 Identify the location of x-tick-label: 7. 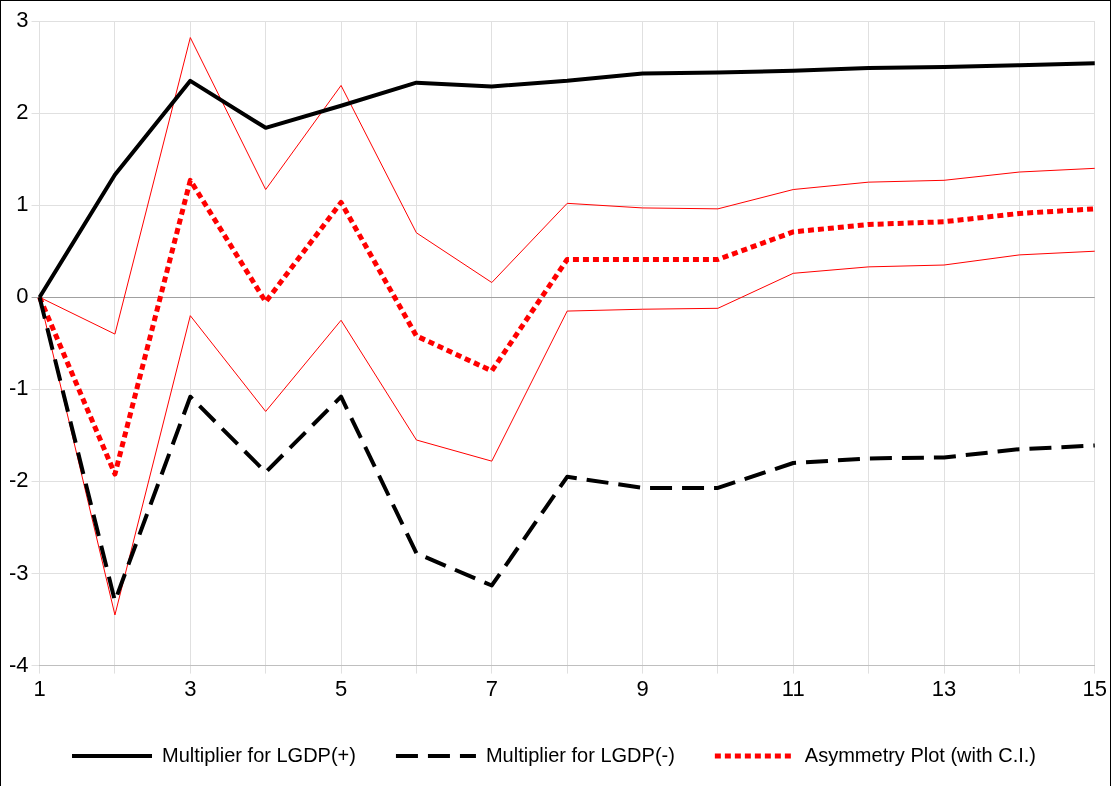
(491, 688).